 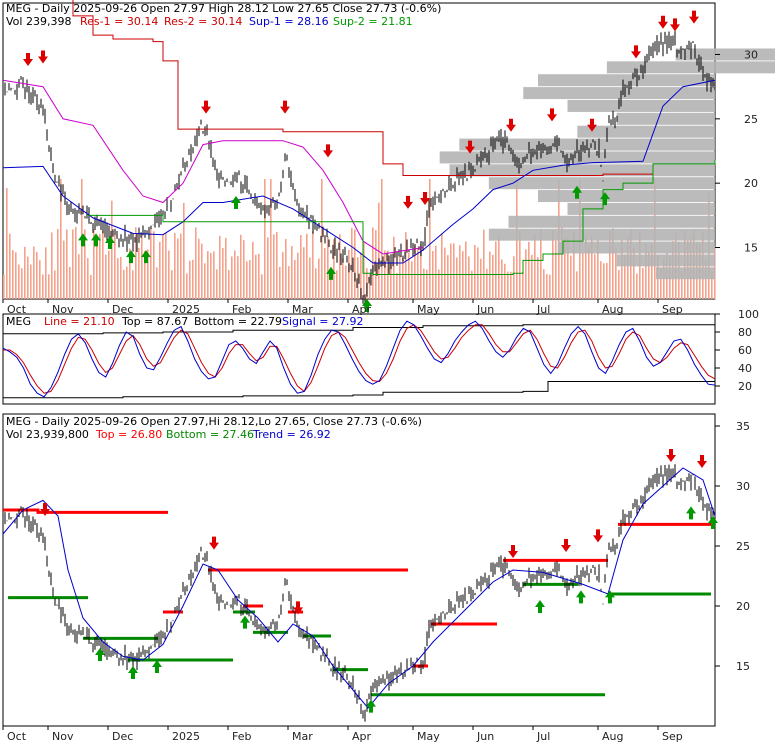 What do you see at coordinates (154, 321) in the screenshot?
I see `stochastic-top-label: Top = 87.67` at bounding box center [154, 321].